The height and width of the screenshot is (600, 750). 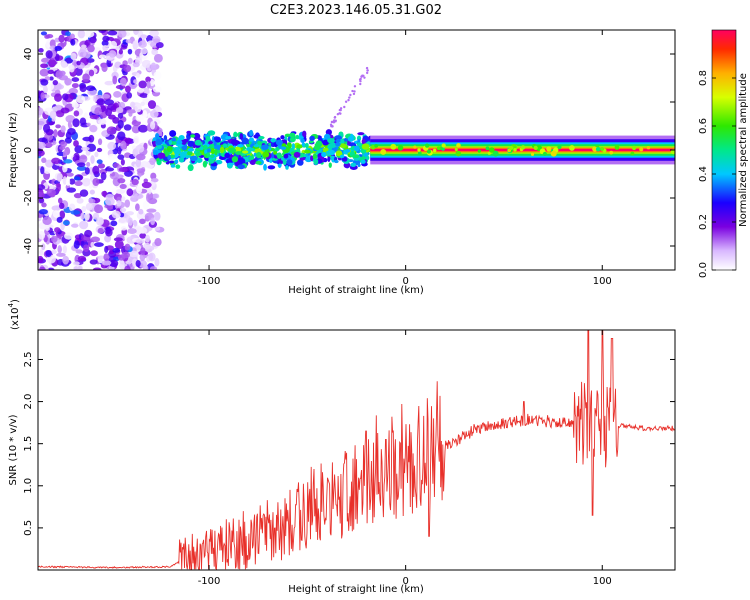 I want to click on svg-text: (x104), so click(x=14, y=314).